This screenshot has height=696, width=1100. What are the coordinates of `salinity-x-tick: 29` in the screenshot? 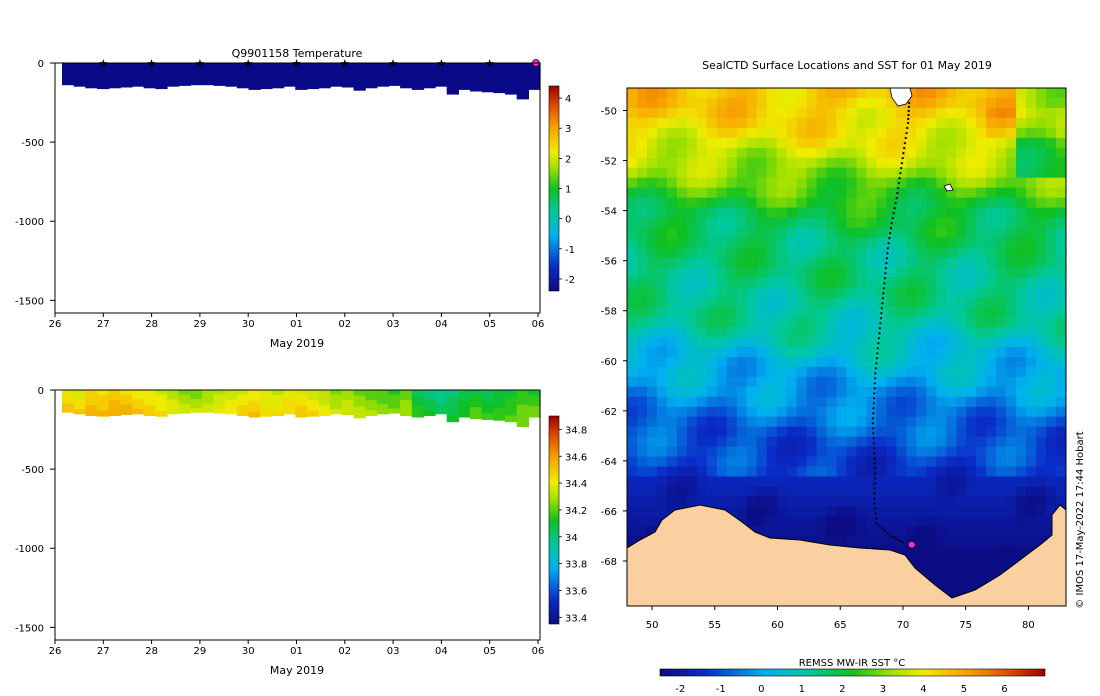 It's located at (200, 651).